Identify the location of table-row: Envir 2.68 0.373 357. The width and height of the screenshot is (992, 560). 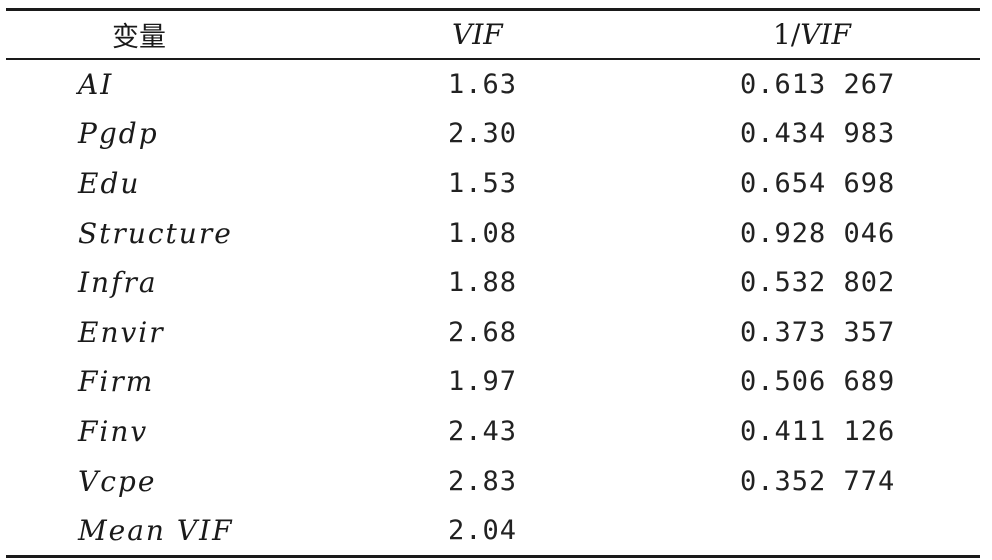
(493, 332).